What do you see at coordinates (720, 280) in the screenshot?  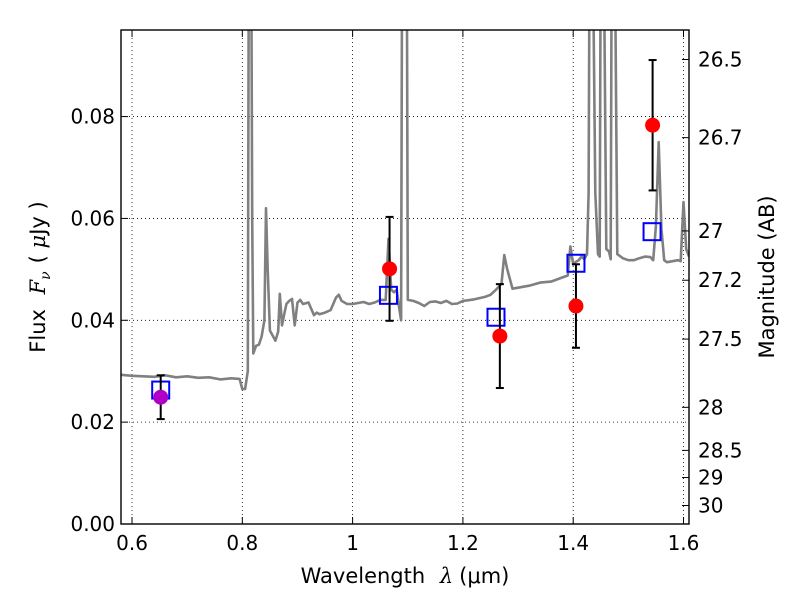 I see `y2-tick-label: 27.2` at bounding box center [720, 280].